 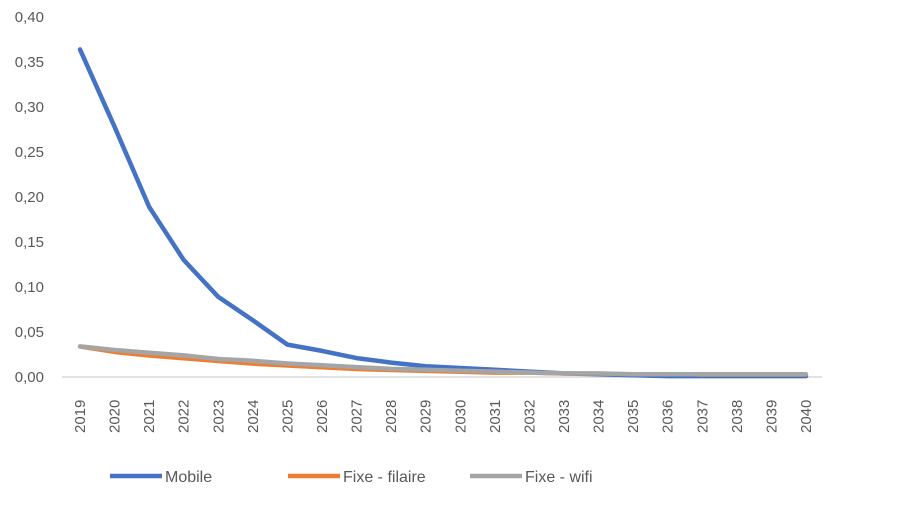 What do you see at coordinates (29, 62) in the screenshot?
I see `y-tick-label: 0,35` at bounding box center [29, 62].